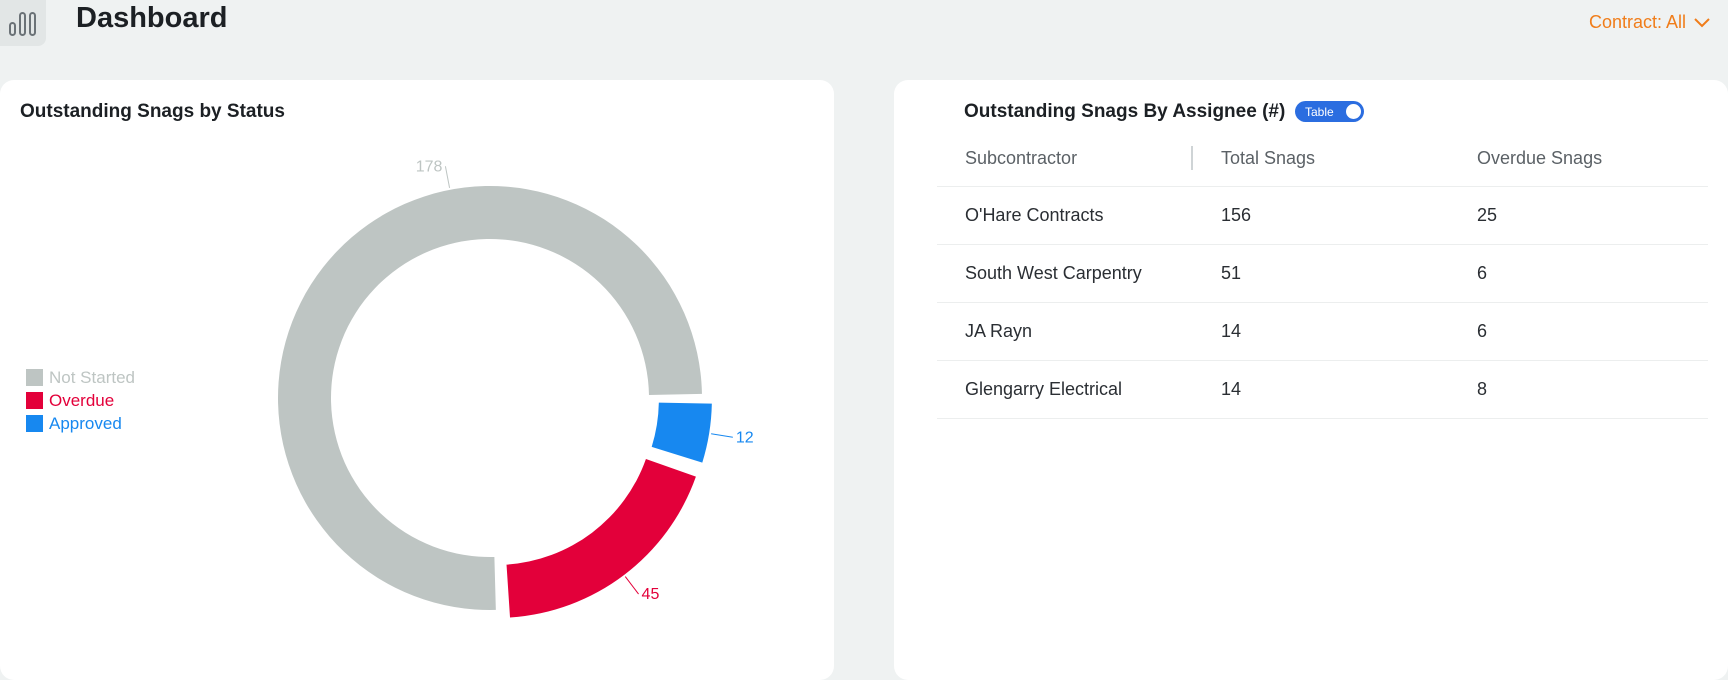 The height and width of the screenshot is (680, 1728). I want to click on legend-item-overdue: Overdue, so click(80, 400).